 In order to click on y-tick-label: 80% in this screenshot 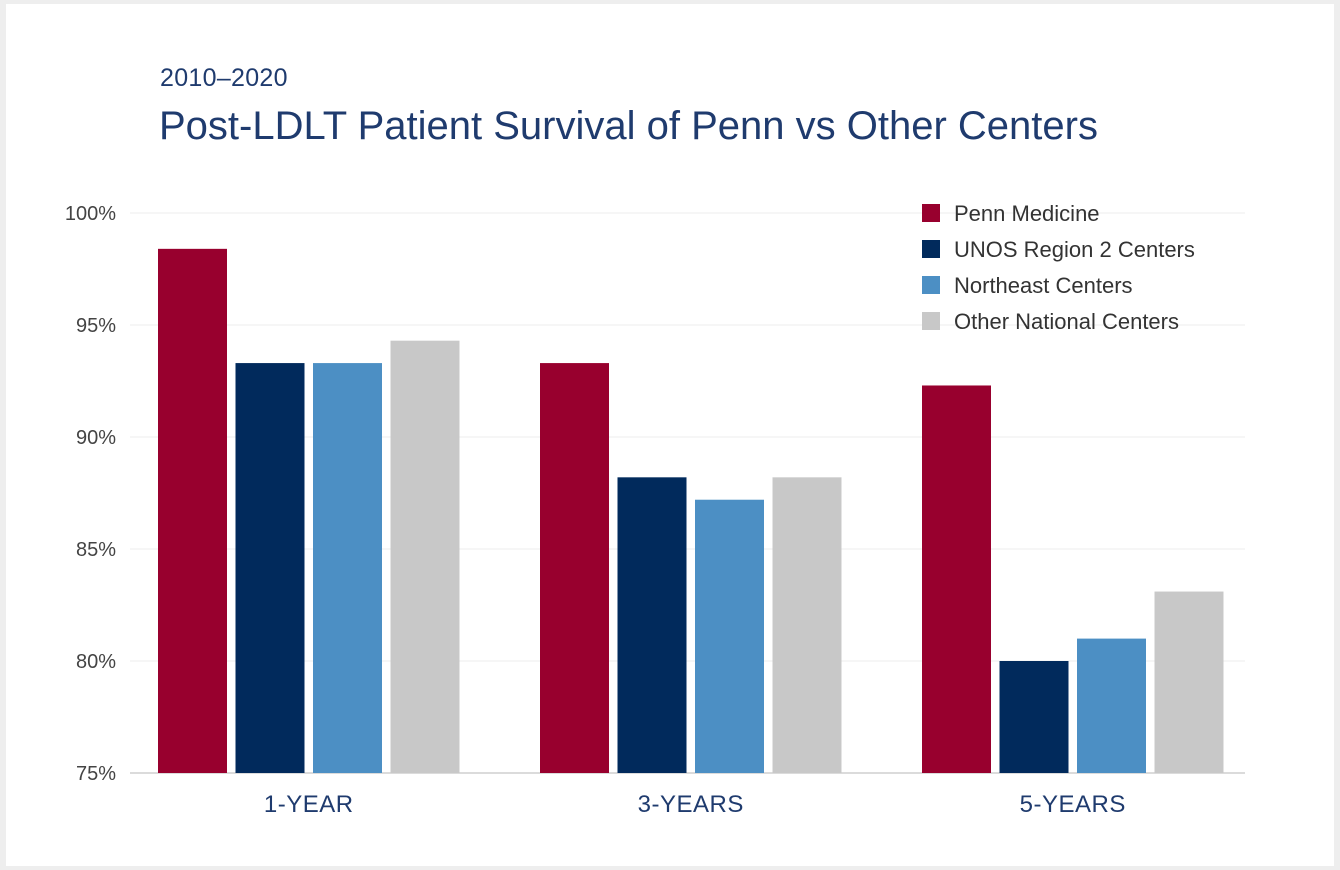, I will do `click(96, 662)`.